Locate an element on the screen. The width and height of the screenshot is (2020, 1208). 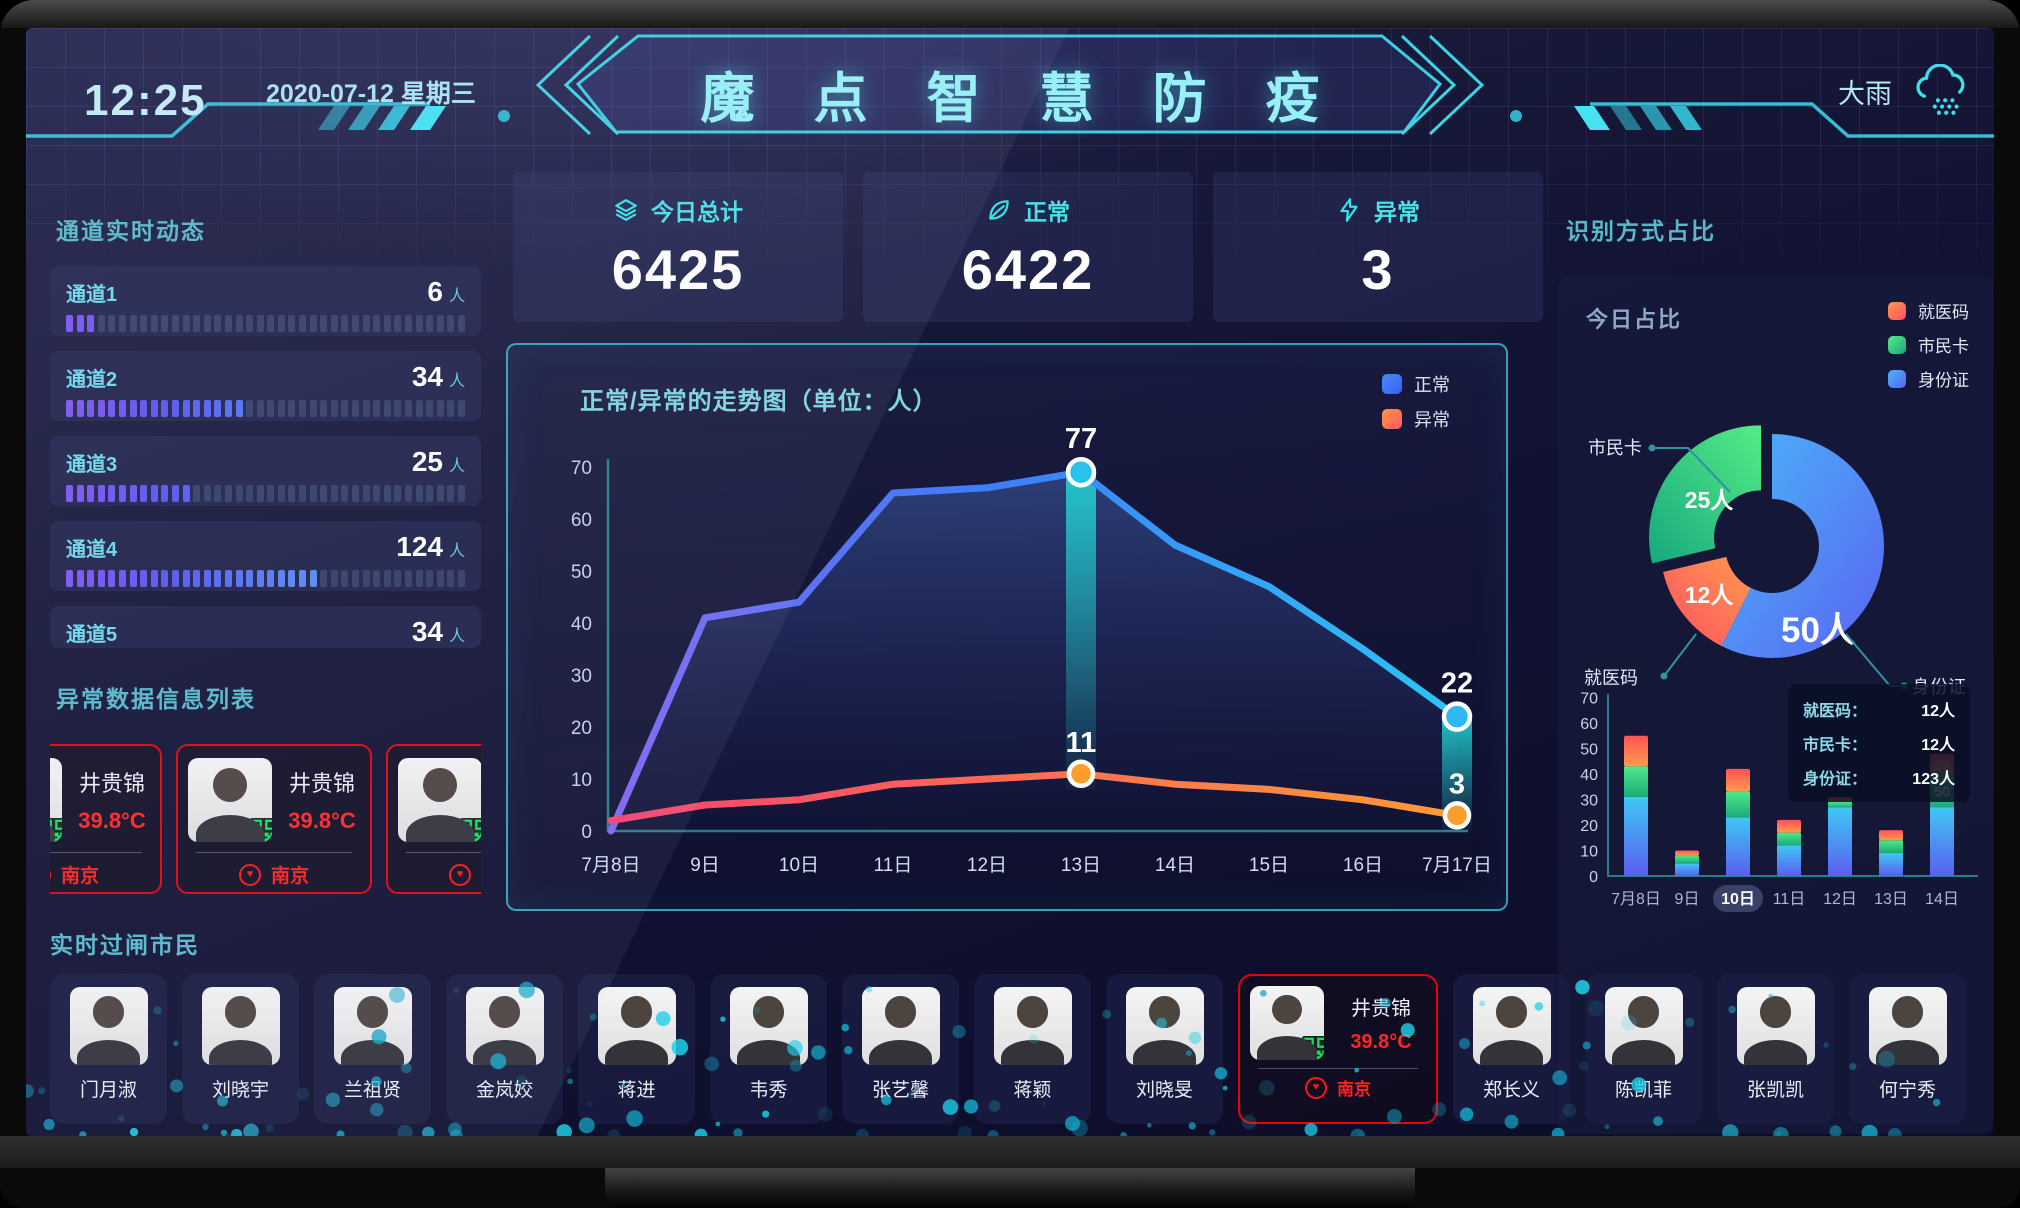
citizen-card: 金岚姣 is located at coordinates (504, 1049).